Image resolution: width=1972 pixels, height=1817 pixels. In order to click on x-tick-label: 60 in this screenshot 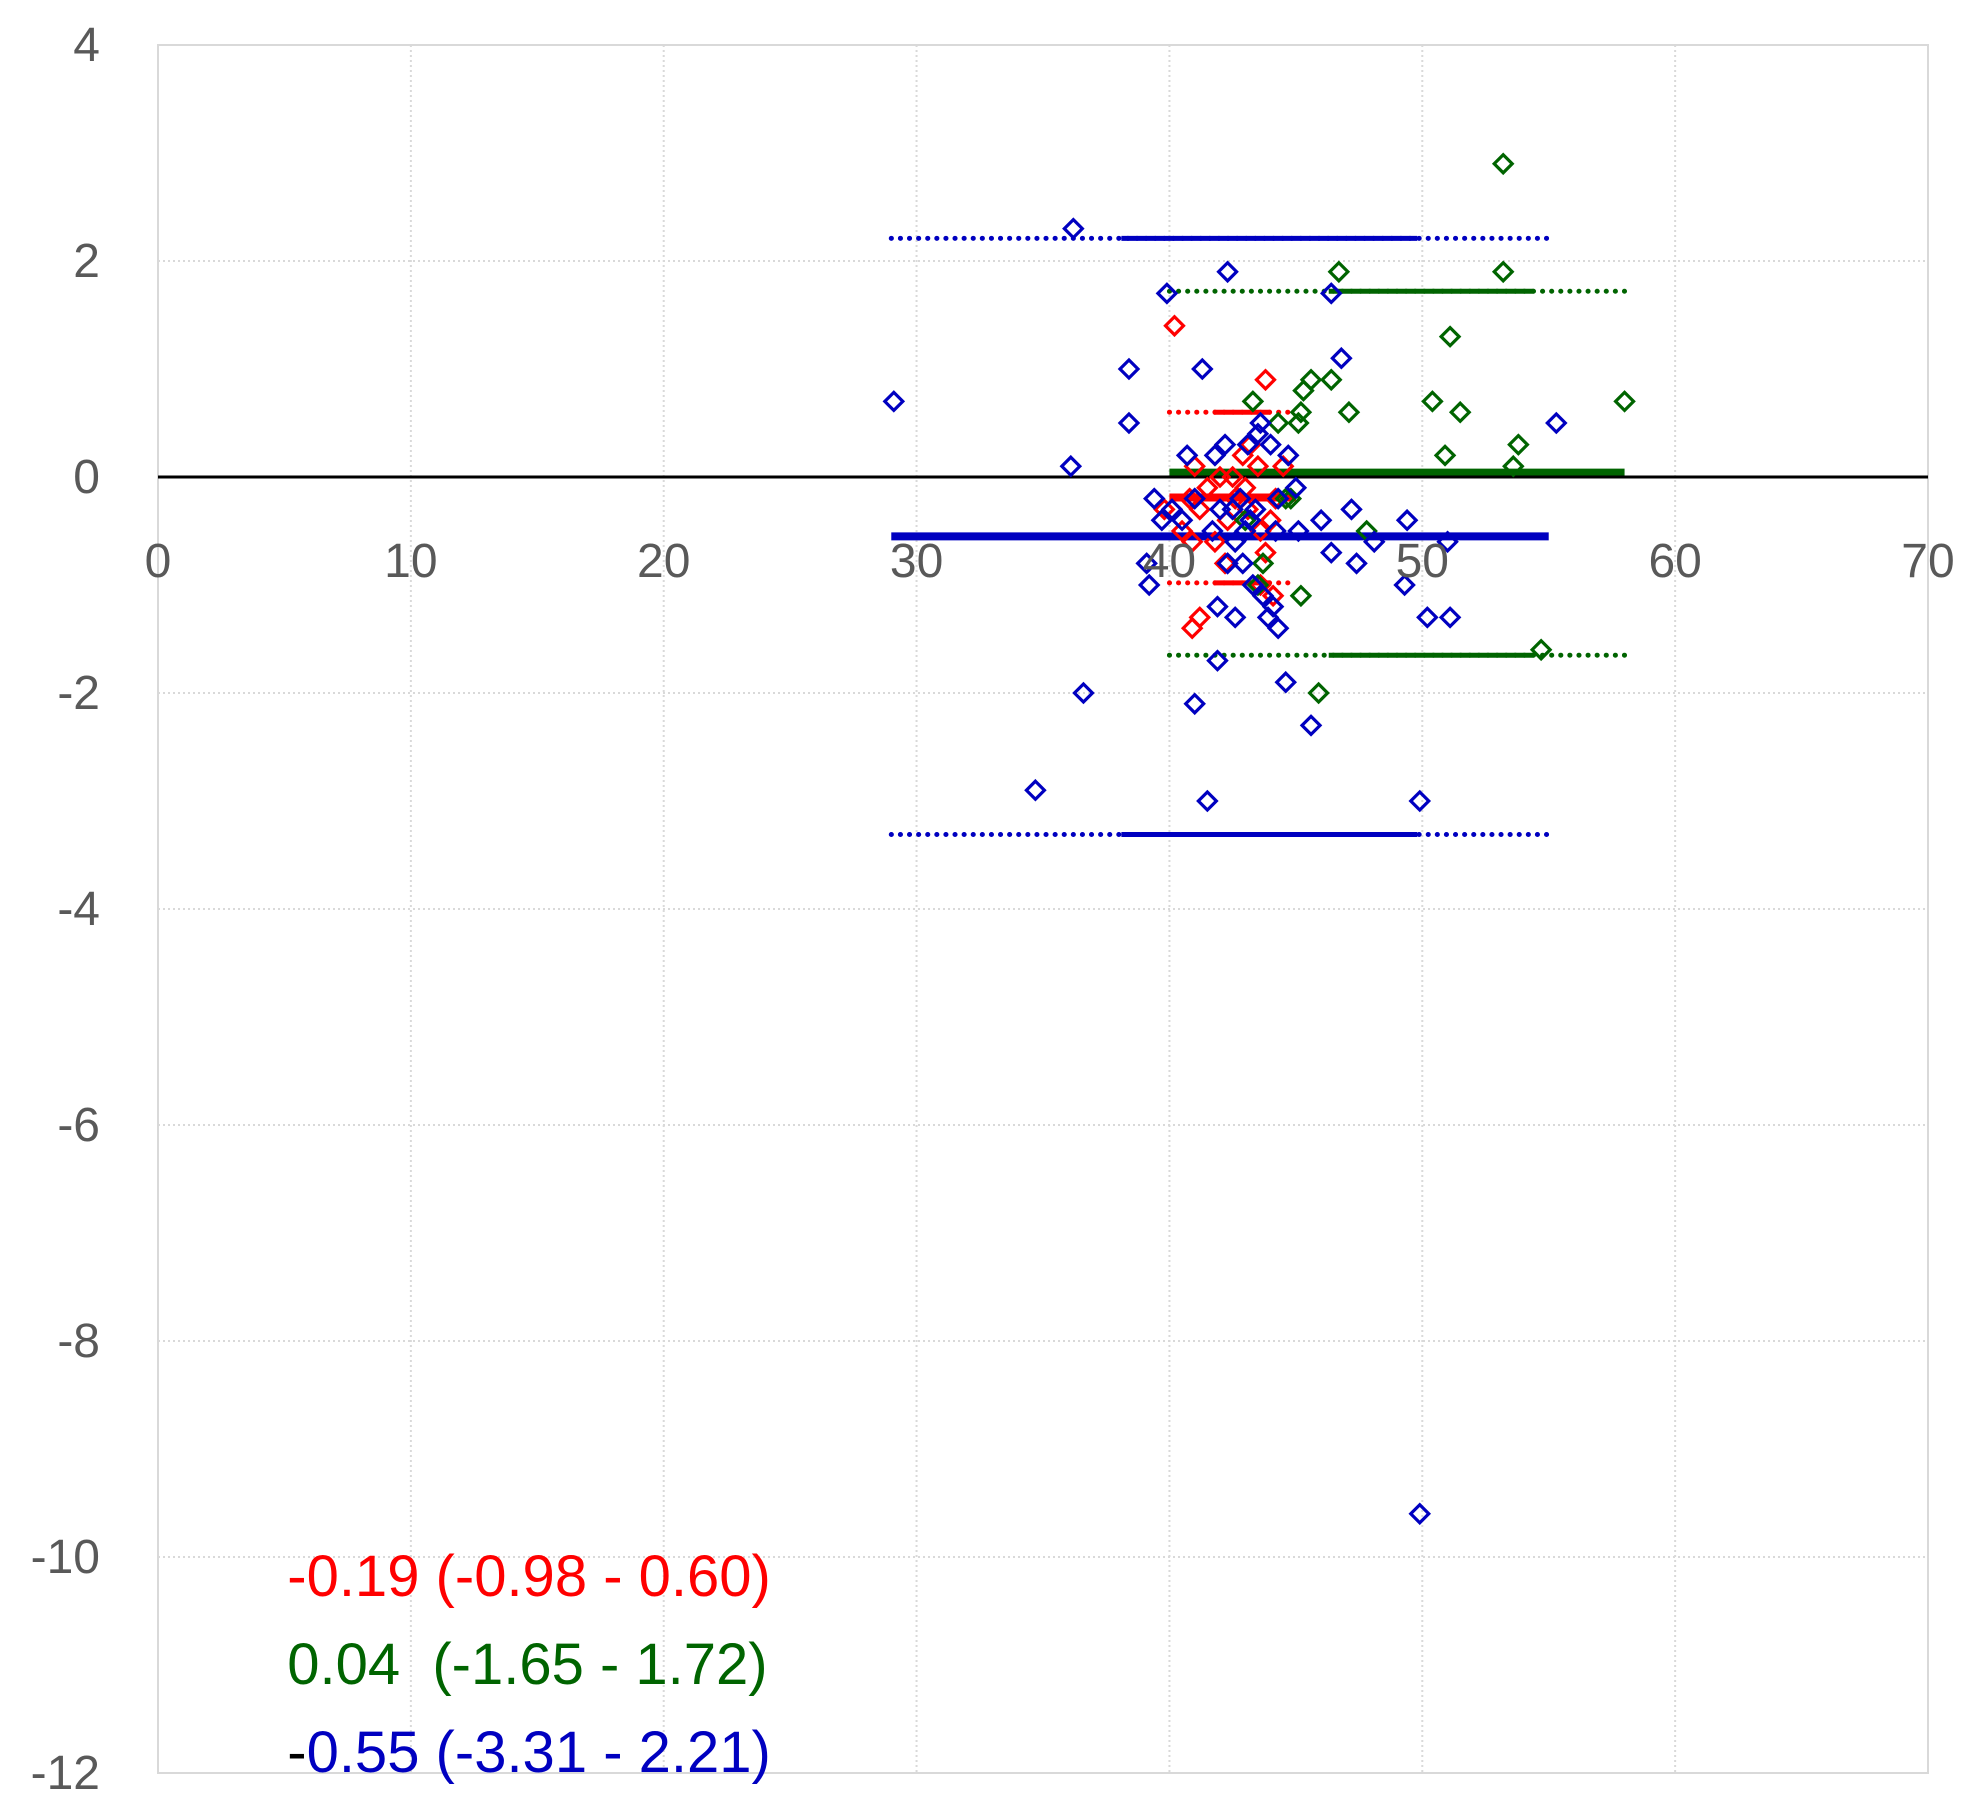, I will do `click(1674, 561)`.